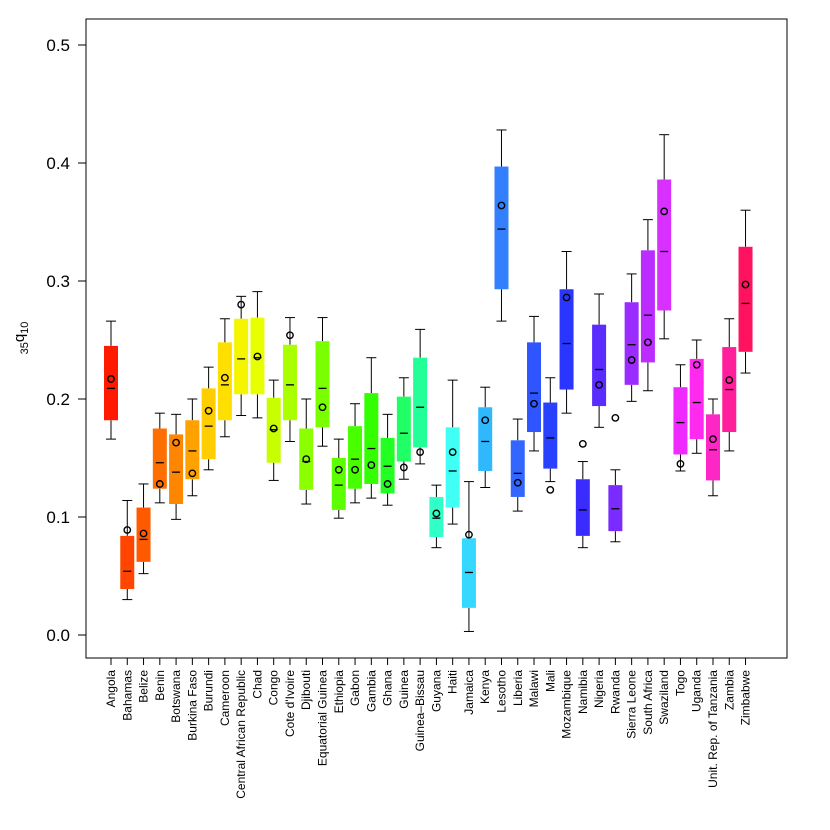  Describe the element at coordinates (58, 163) in the screenshot. I see `y-tick-label: 0.4` at that location.